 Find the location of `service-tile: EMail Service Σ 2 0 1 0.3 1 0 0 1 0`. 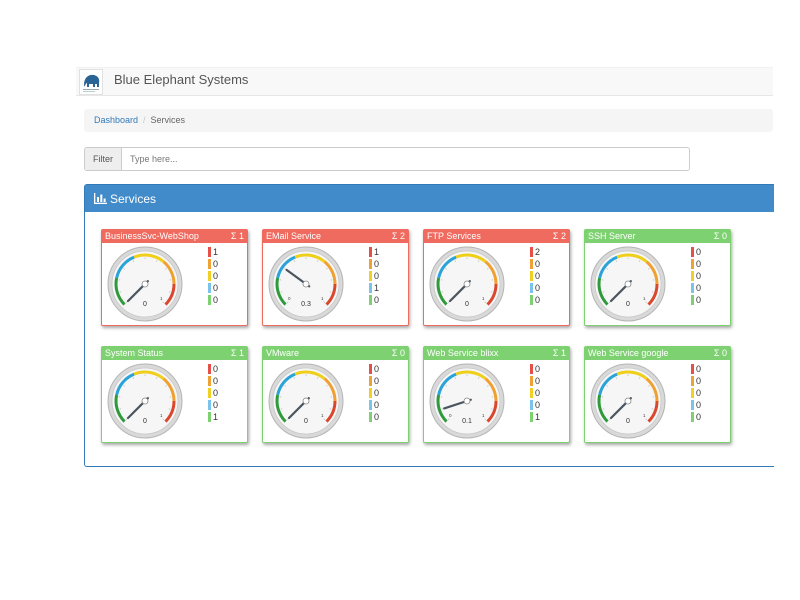

service-tile: EMail Service Σ 2 0 1 0.3 1 0 0 1 0 is located at coordinates (335, 277).